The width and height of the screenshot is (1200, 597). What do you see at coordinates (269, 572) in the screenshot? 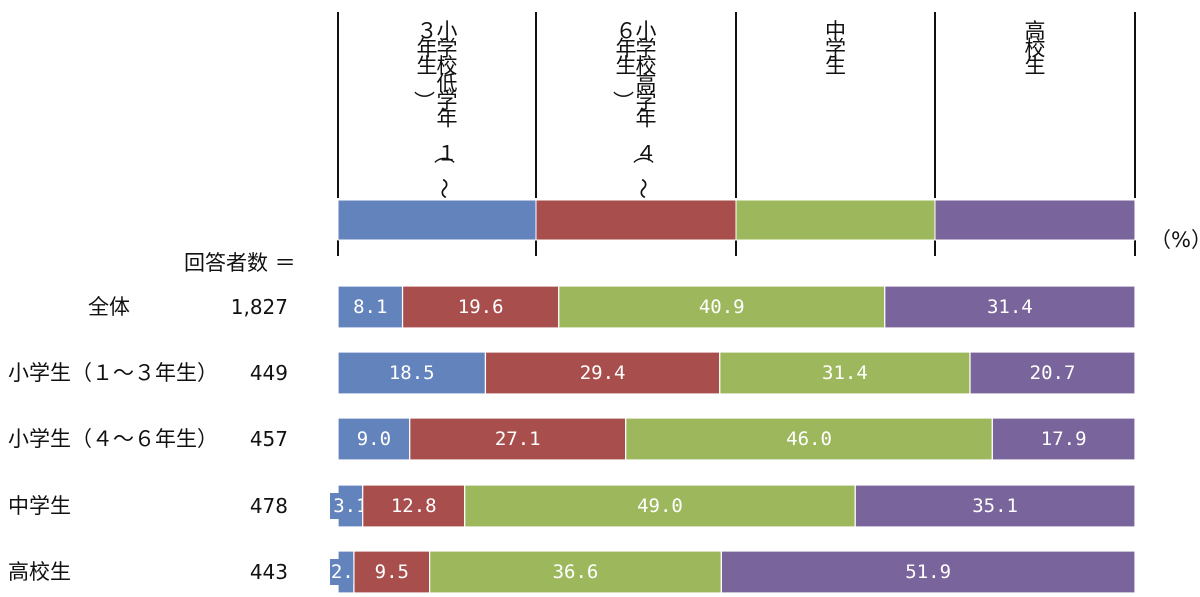
I see `respondent-count: 443` at bounding box center [269, 572].